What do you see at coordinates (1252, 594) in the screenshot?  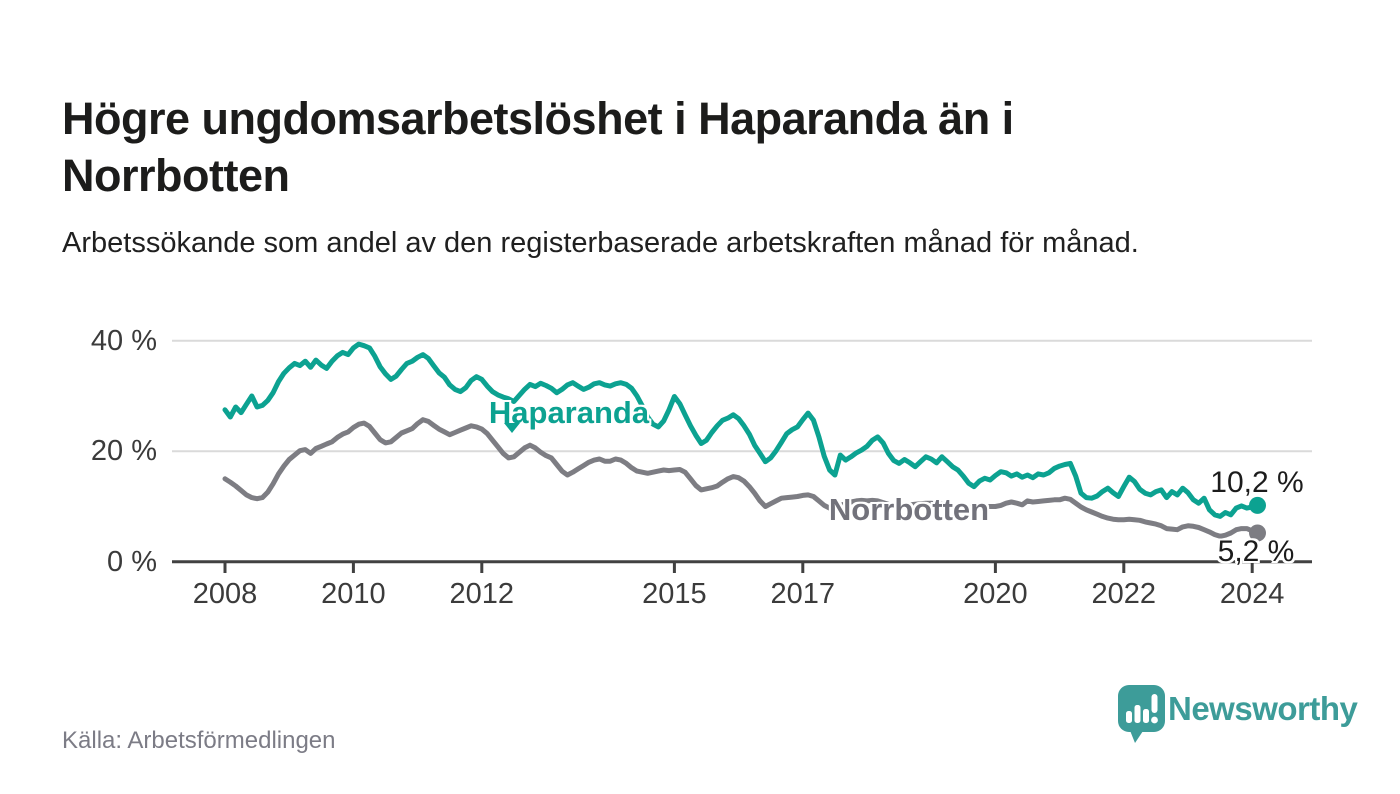 I see `x-axis-tick-label: 2024` at bounding box center [1252, 594].